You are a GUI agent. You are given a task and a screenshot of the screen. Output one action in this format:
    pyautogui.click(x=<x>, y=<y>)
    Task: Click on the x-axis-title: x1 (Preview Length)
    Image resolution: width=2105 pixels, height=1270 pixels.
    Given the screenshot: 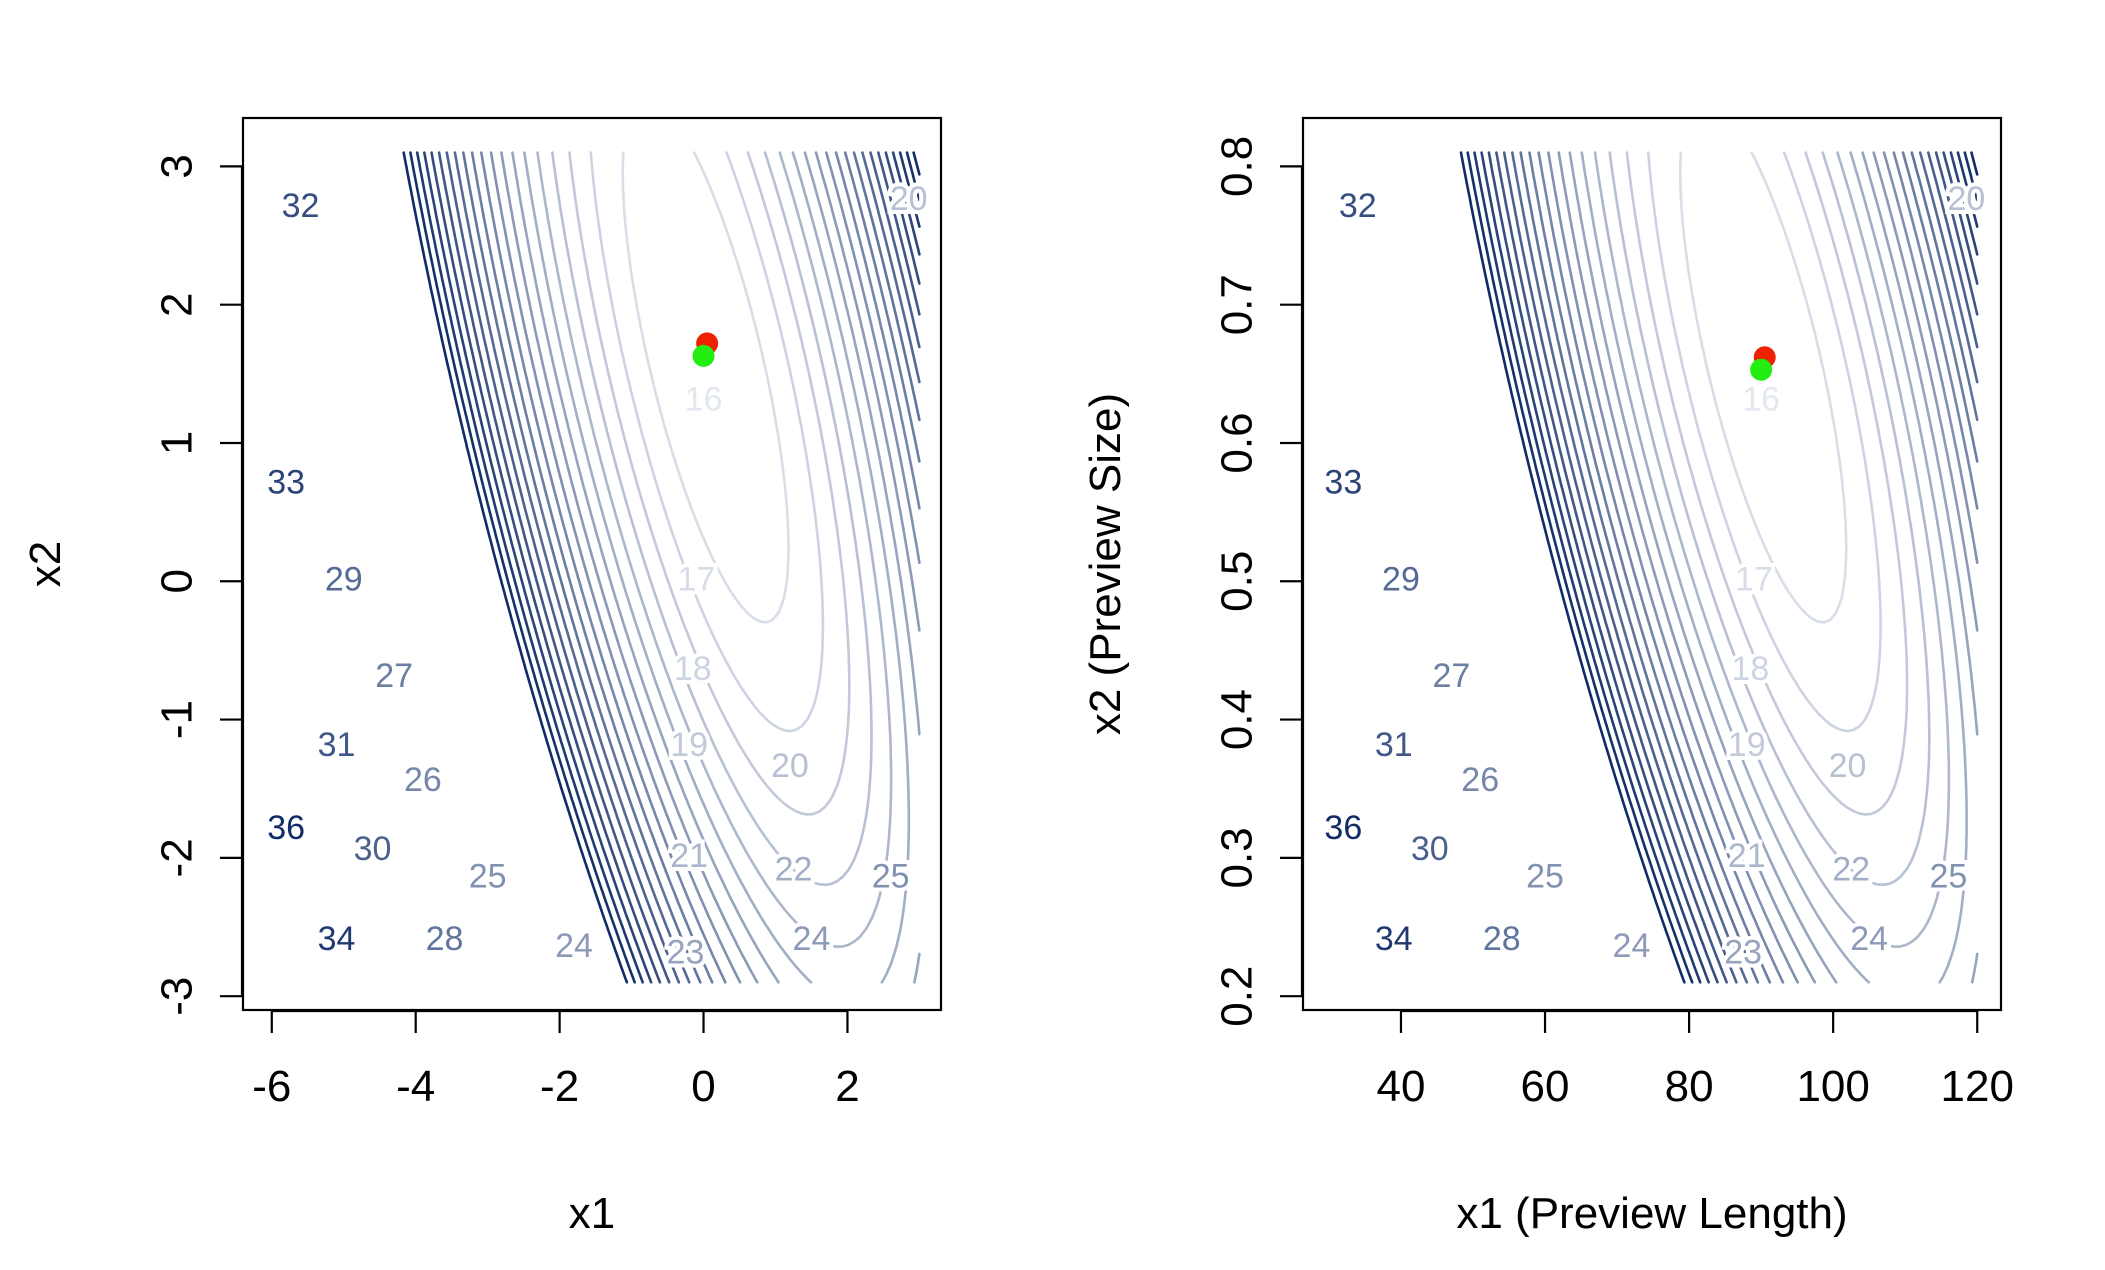 What is the action you would take?
    pyautogui.click(x=1651, y=1213)
    